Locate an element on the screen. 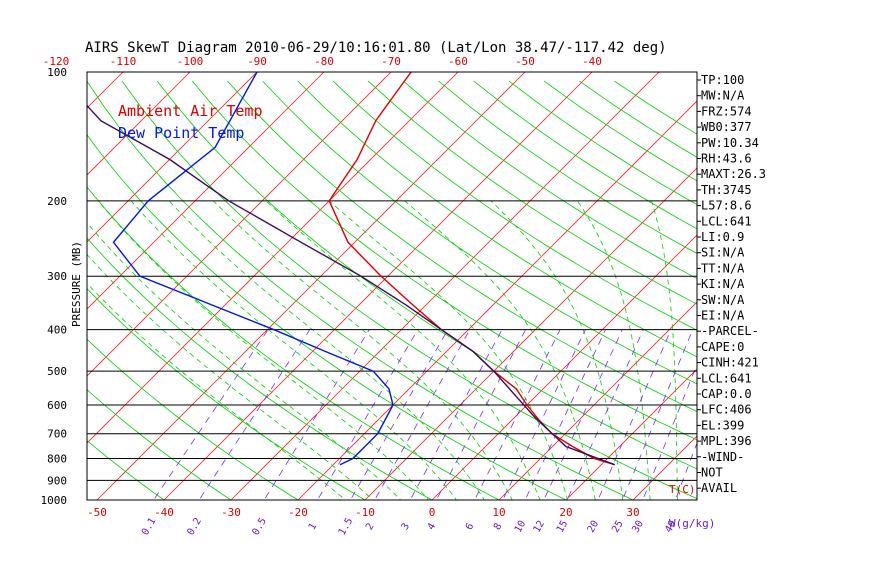 This screenshot has width=870, height=564. stat-label: EI:N/A is located at coordinates (723, 316).